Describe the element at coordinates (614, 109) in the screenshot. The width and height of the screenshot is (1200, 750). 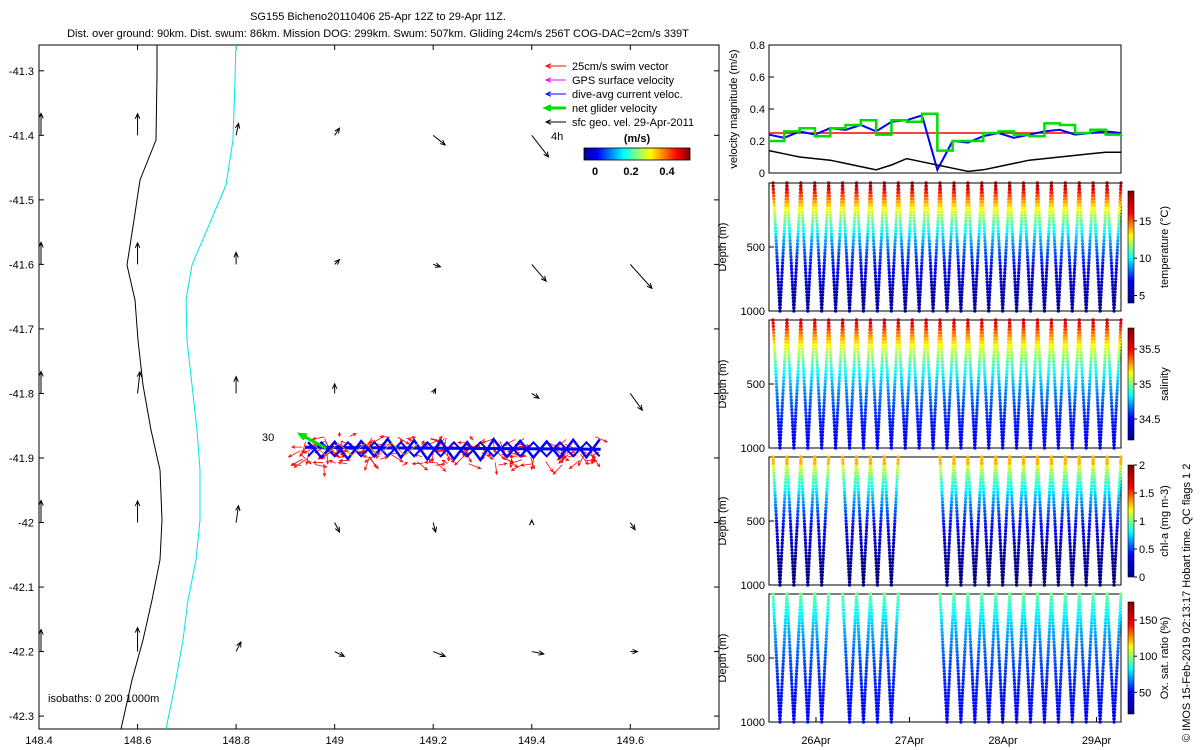
I see `legend-label: net glider velocity` at that location.